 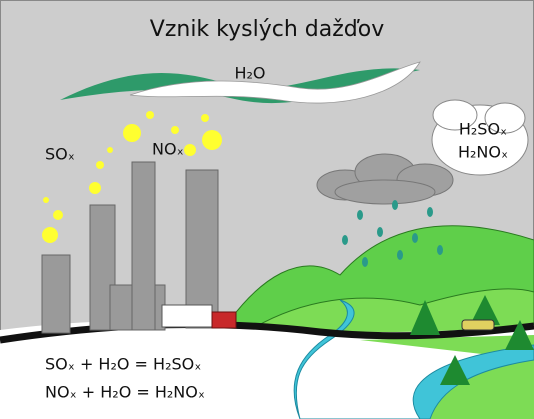 What do you see at coordinates (472, 340) in the screenshot?
I see `trees` at bounding box center [472, 340].